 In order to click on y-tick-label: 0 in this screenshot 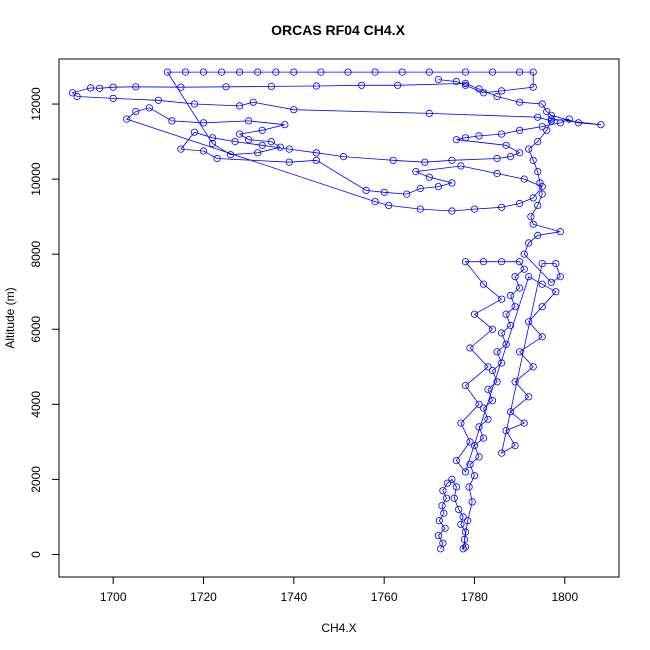, I will do `click(36, 554)`.